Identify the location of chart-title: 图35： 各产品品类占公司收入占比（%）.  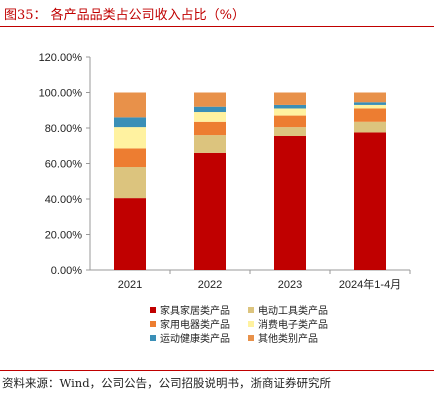
(125, 15).